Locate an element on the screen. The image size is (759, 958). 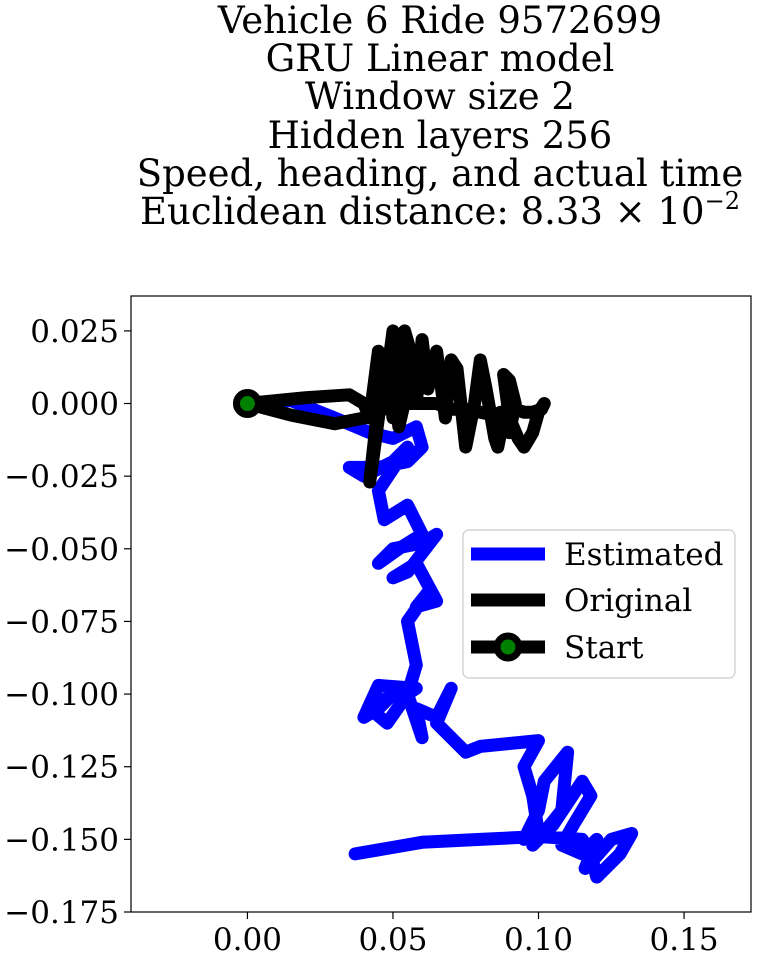
x-tick-label: 0.00 is located at coordinates (247, 940).